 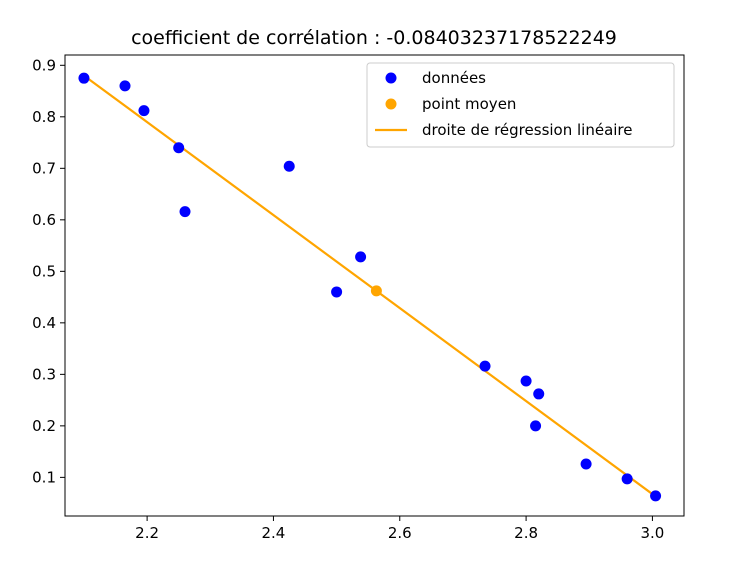 What do you see at coordinates (274, 533) in the screenshot?
I see `x-tick-label-1: 2.4` at bounding box center [274, 533].